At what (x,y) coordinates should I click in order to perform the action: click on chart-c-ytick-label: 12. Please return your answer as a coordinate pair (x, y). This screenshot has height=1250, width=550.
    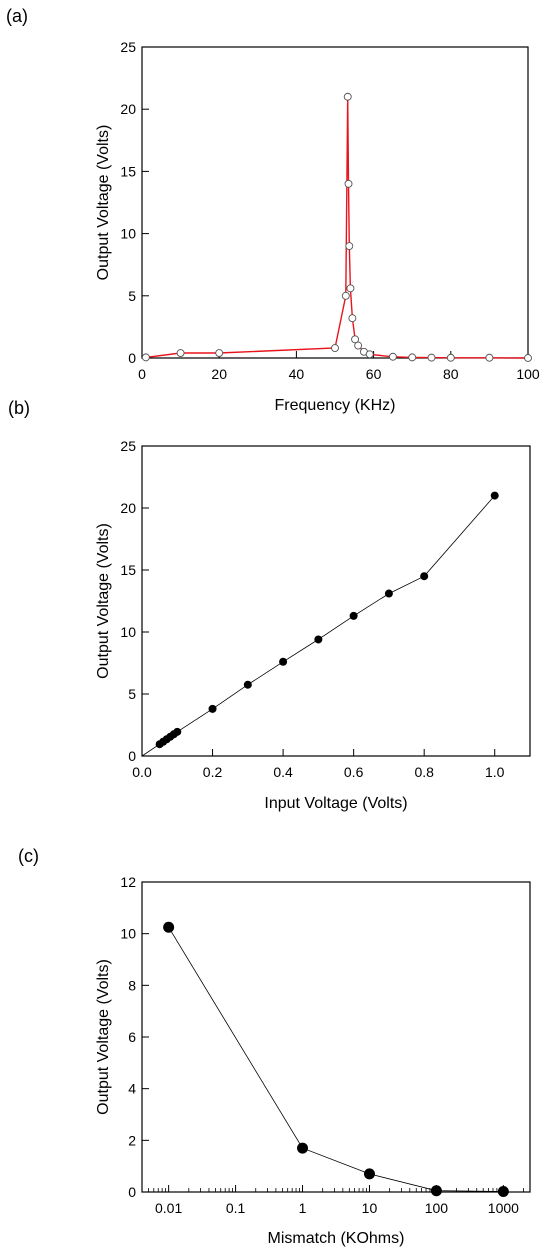
    Looking at the image, I should click on (128, 882).